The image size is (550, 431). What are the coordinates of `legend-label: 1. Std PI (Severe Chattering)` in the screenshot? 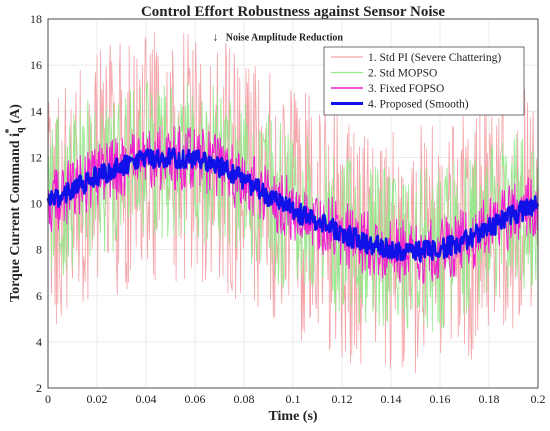 It's located at (434, 58).